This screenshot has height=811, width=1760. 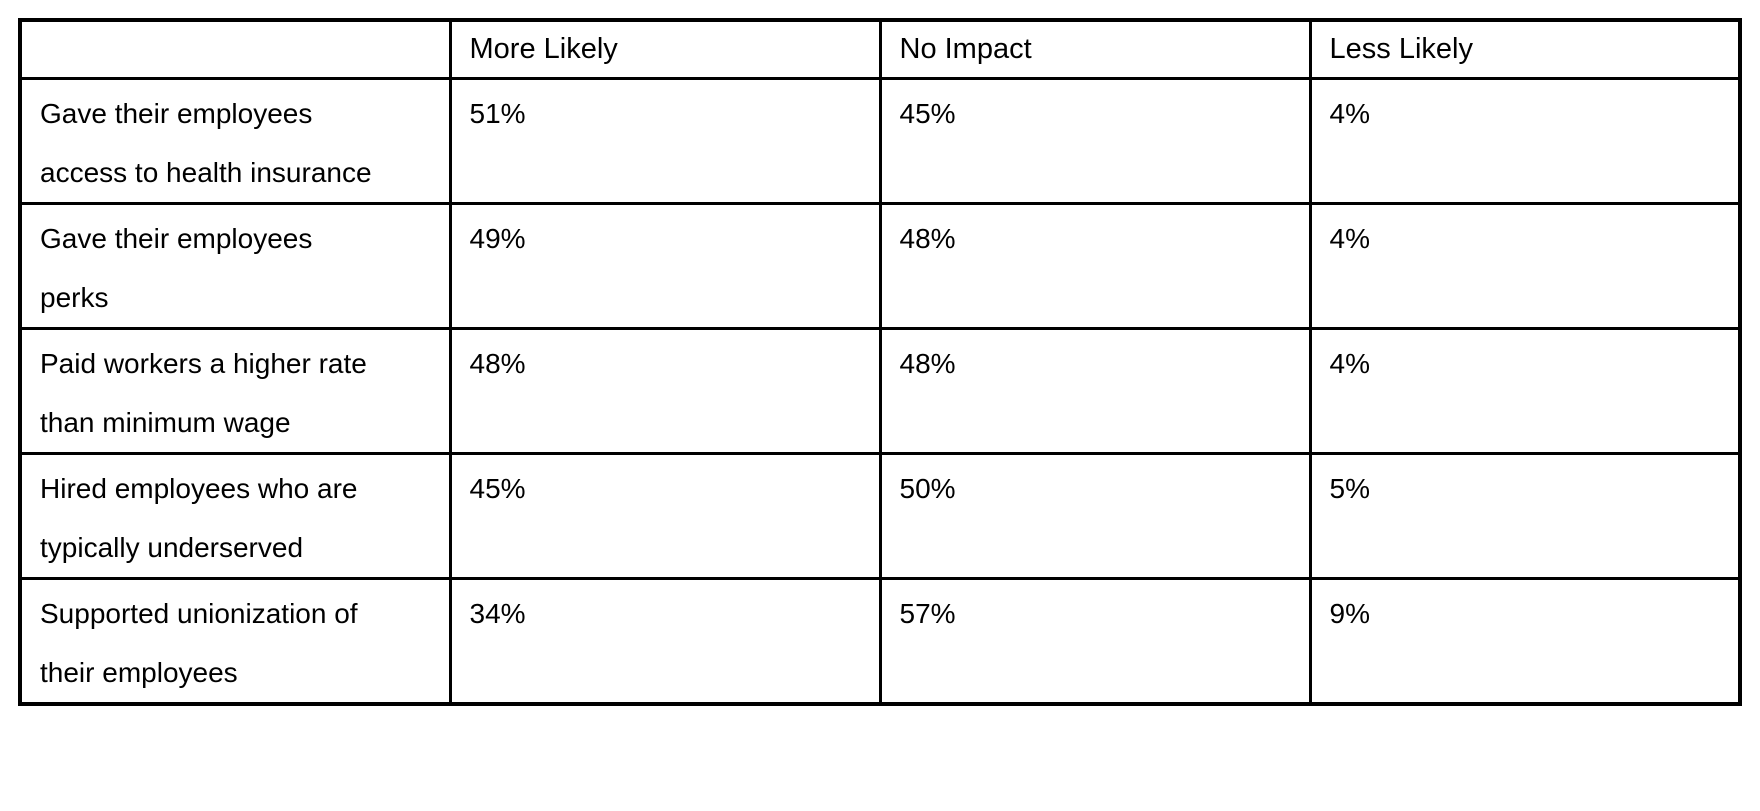 I want to click on corner-header-empty, so click(x=235, y=49).